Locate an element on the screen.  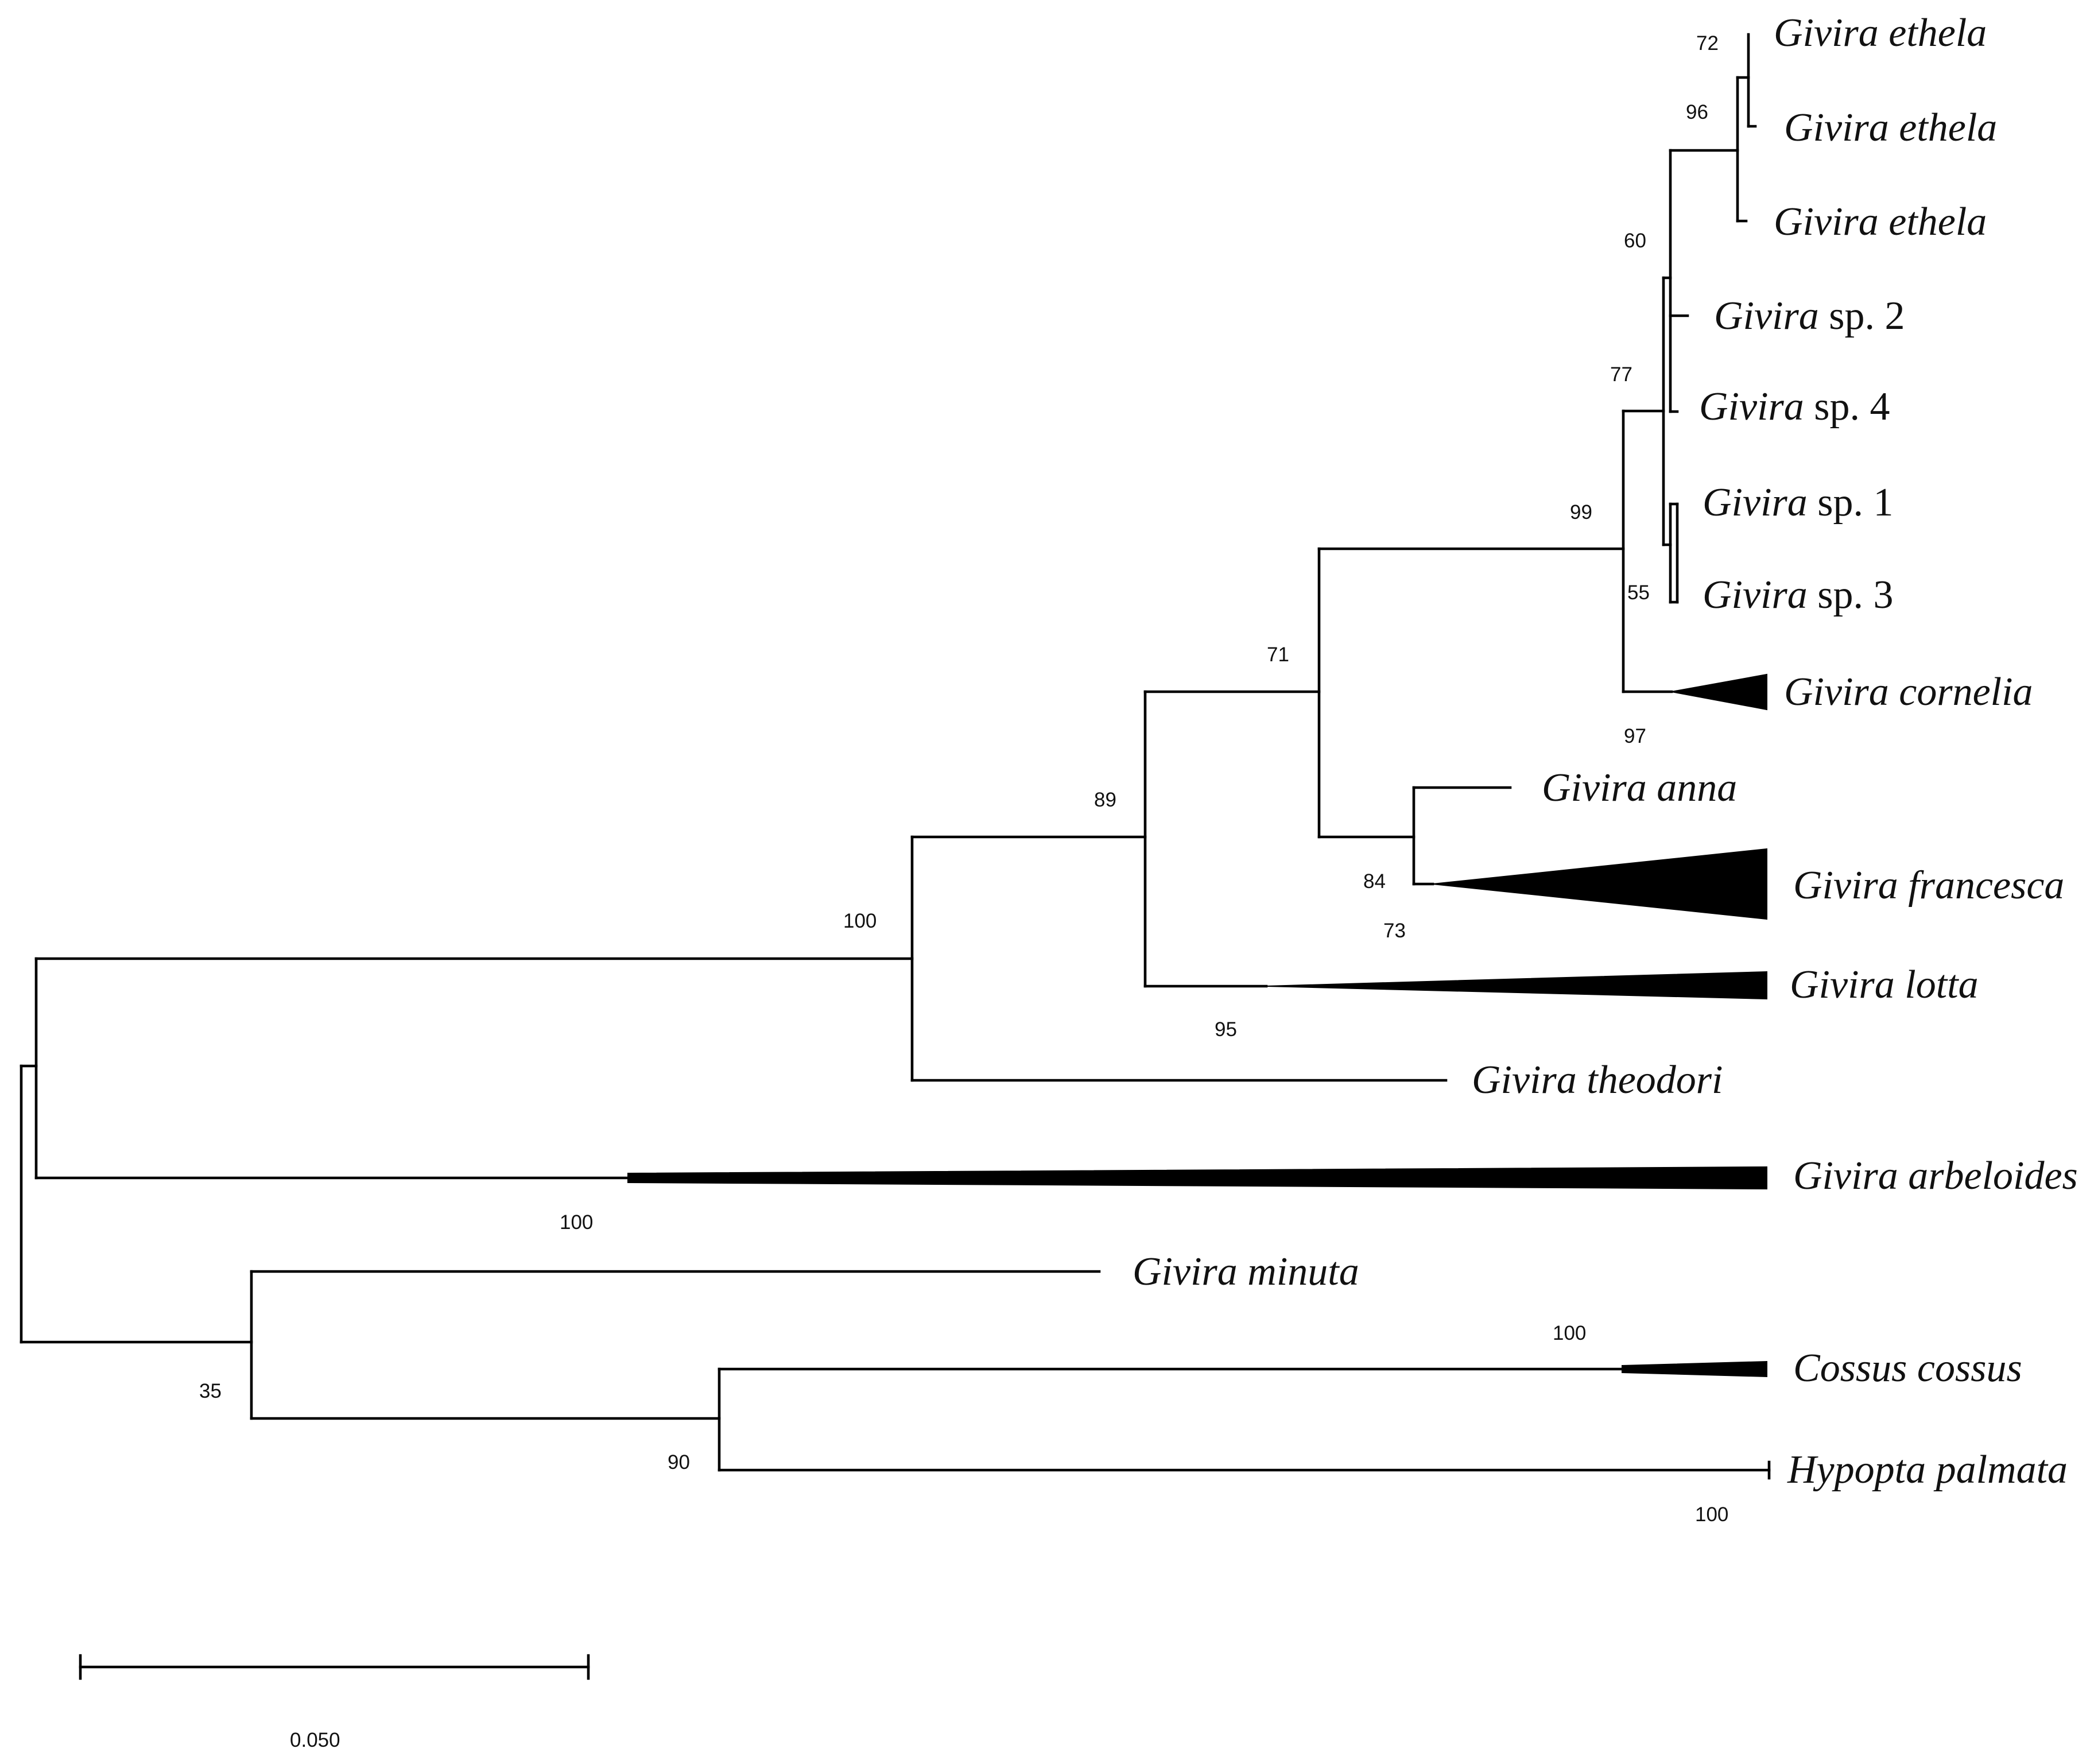
support-value-96: 96 is located at coordinates (1697, 112).